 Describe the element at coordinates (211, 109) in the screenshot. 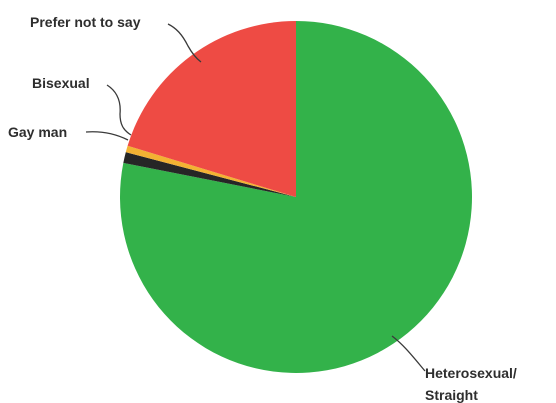

I see `pie-slice-prefer-not-to-say` at that location.